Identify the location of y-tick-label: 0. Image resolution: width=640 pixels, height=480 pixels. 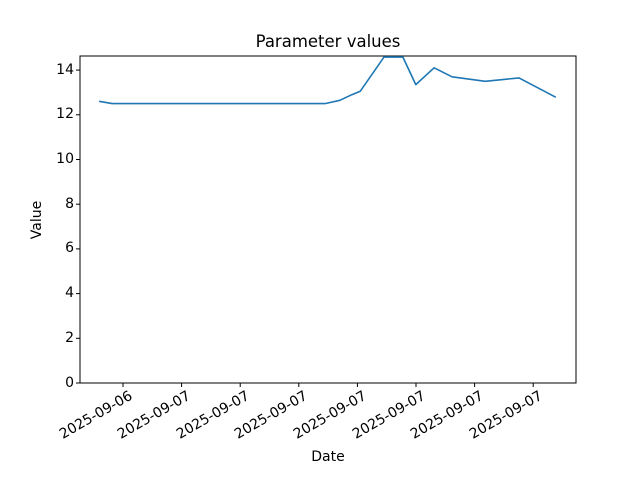
(69, 382).